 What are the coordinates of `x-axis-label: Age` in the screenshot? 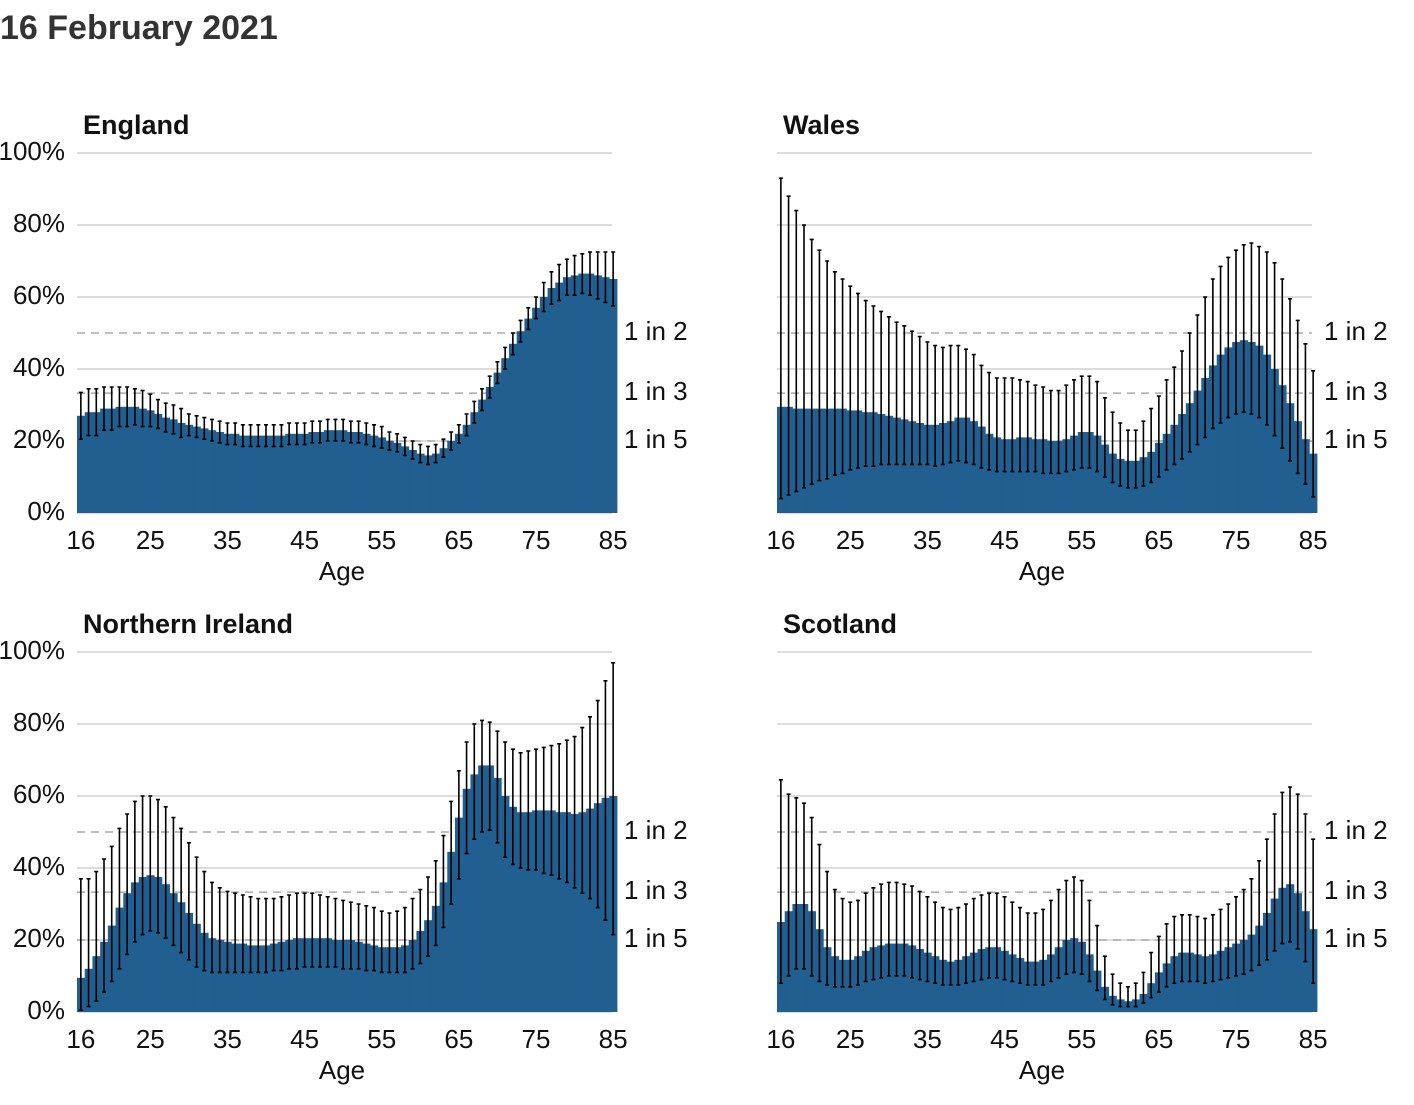 It's located at (342, 571).